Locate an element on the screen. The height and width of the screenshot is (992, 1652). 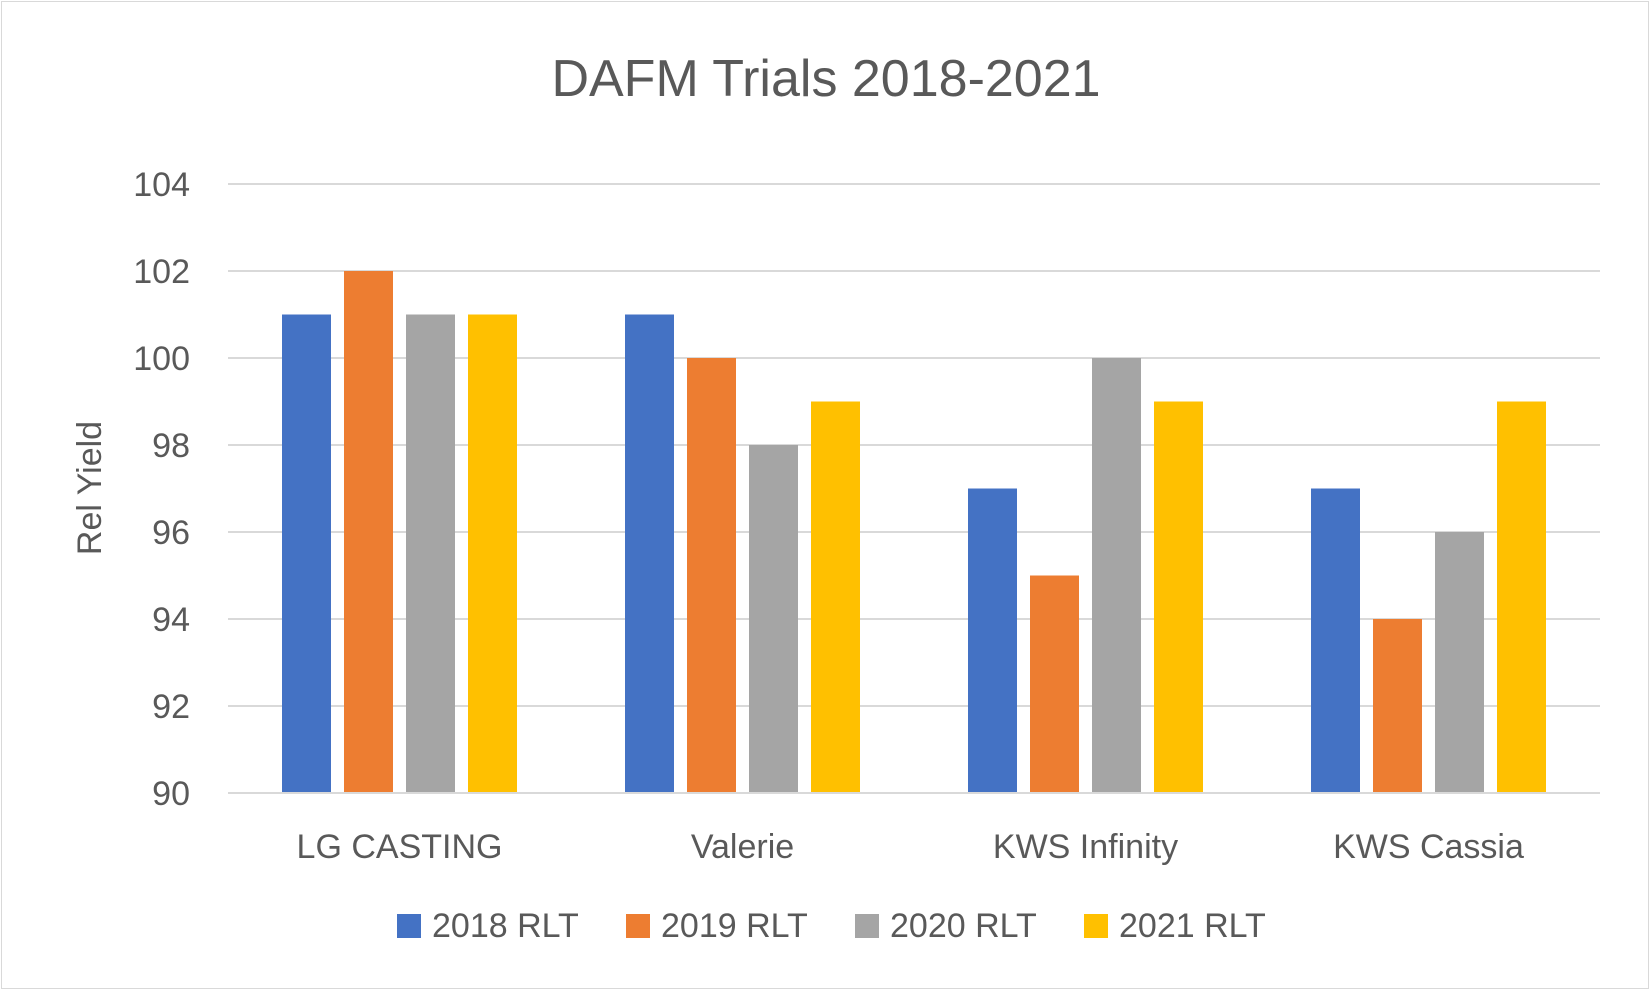
chart-title: DAFM Trials 2018-2021 is located at coordinates (825, 79).